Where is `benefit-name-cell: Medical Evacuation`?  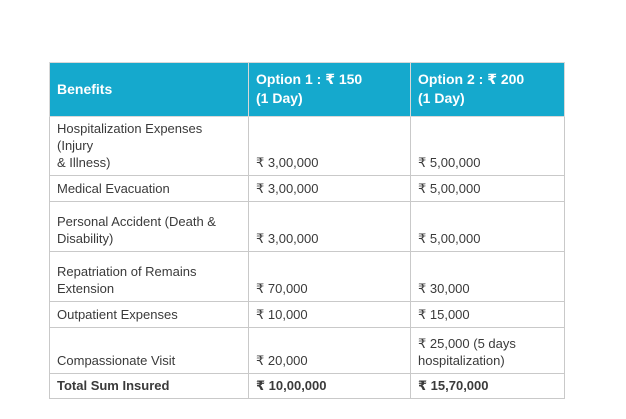 benefit-name-cell: Medical Evacuation is located at coordinates (149, 188).